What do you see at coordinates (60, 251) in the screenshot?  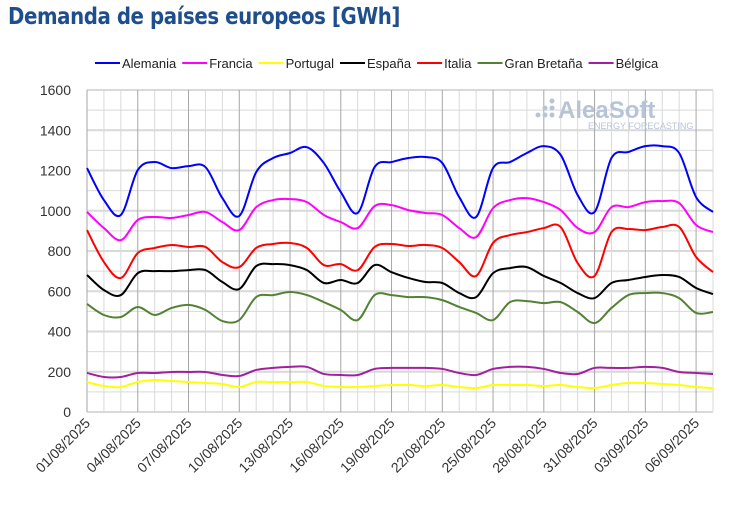 I see `y-tick-label: 800` at bounding box center [60, 251].